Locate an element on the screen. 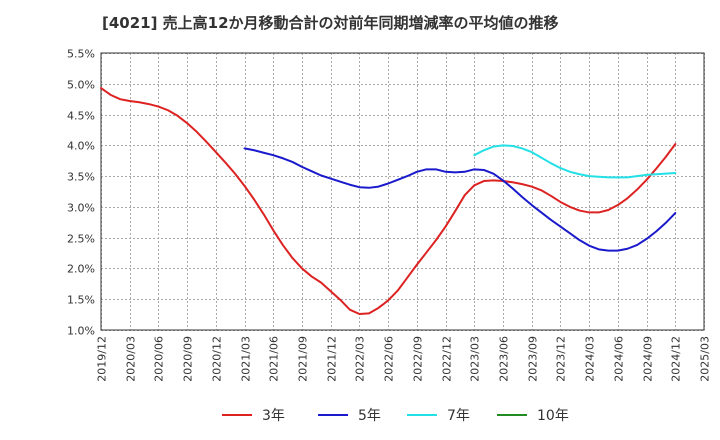  y-tick-label: 2.0% is located at coordinates (81, 269).